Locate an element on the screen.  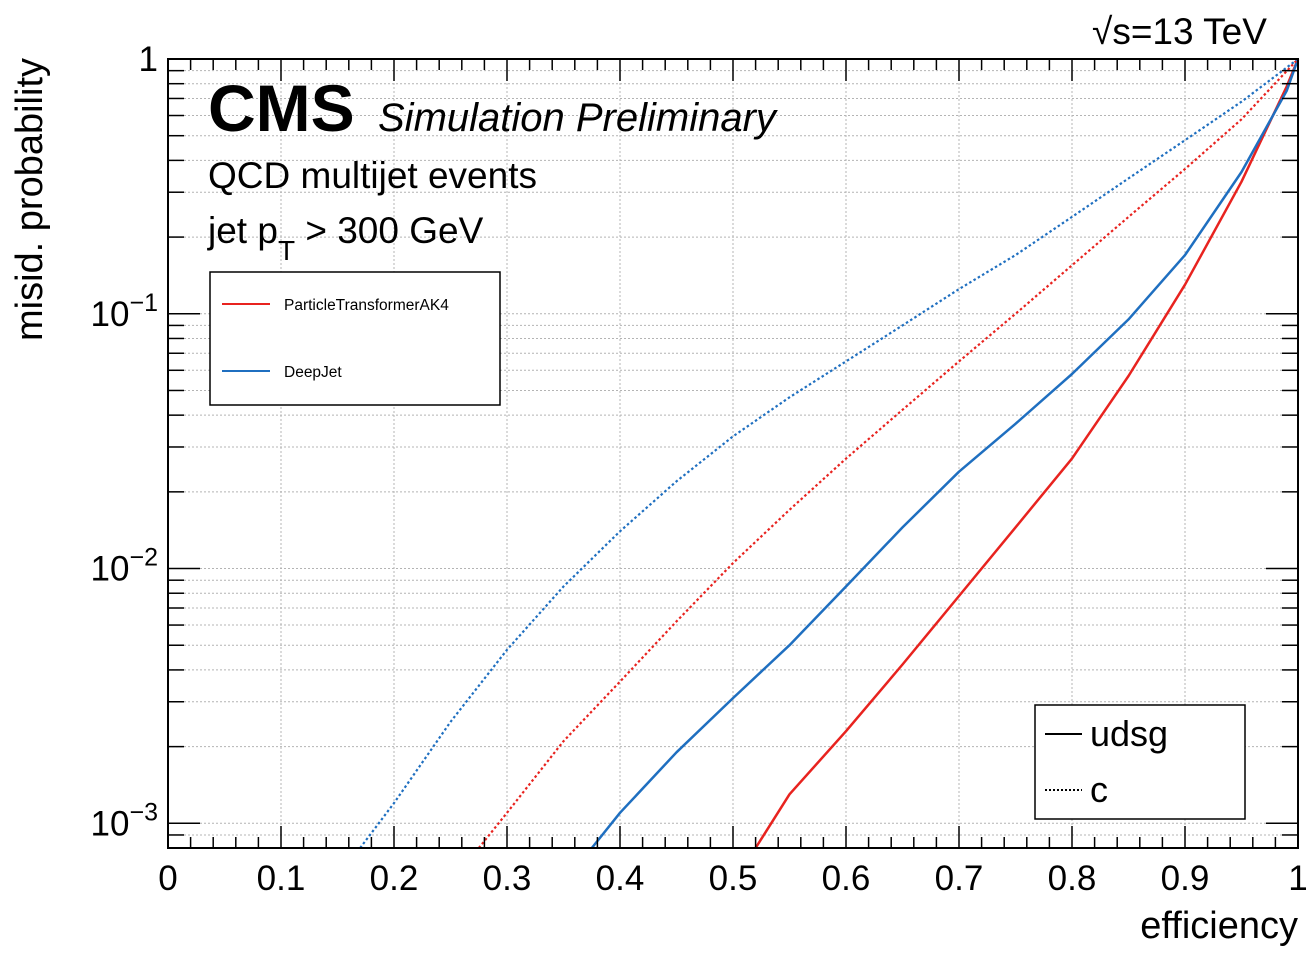
algorithm-legend: ParticleTransformerAK4 DeepJet is located at coordinates (355, 338).